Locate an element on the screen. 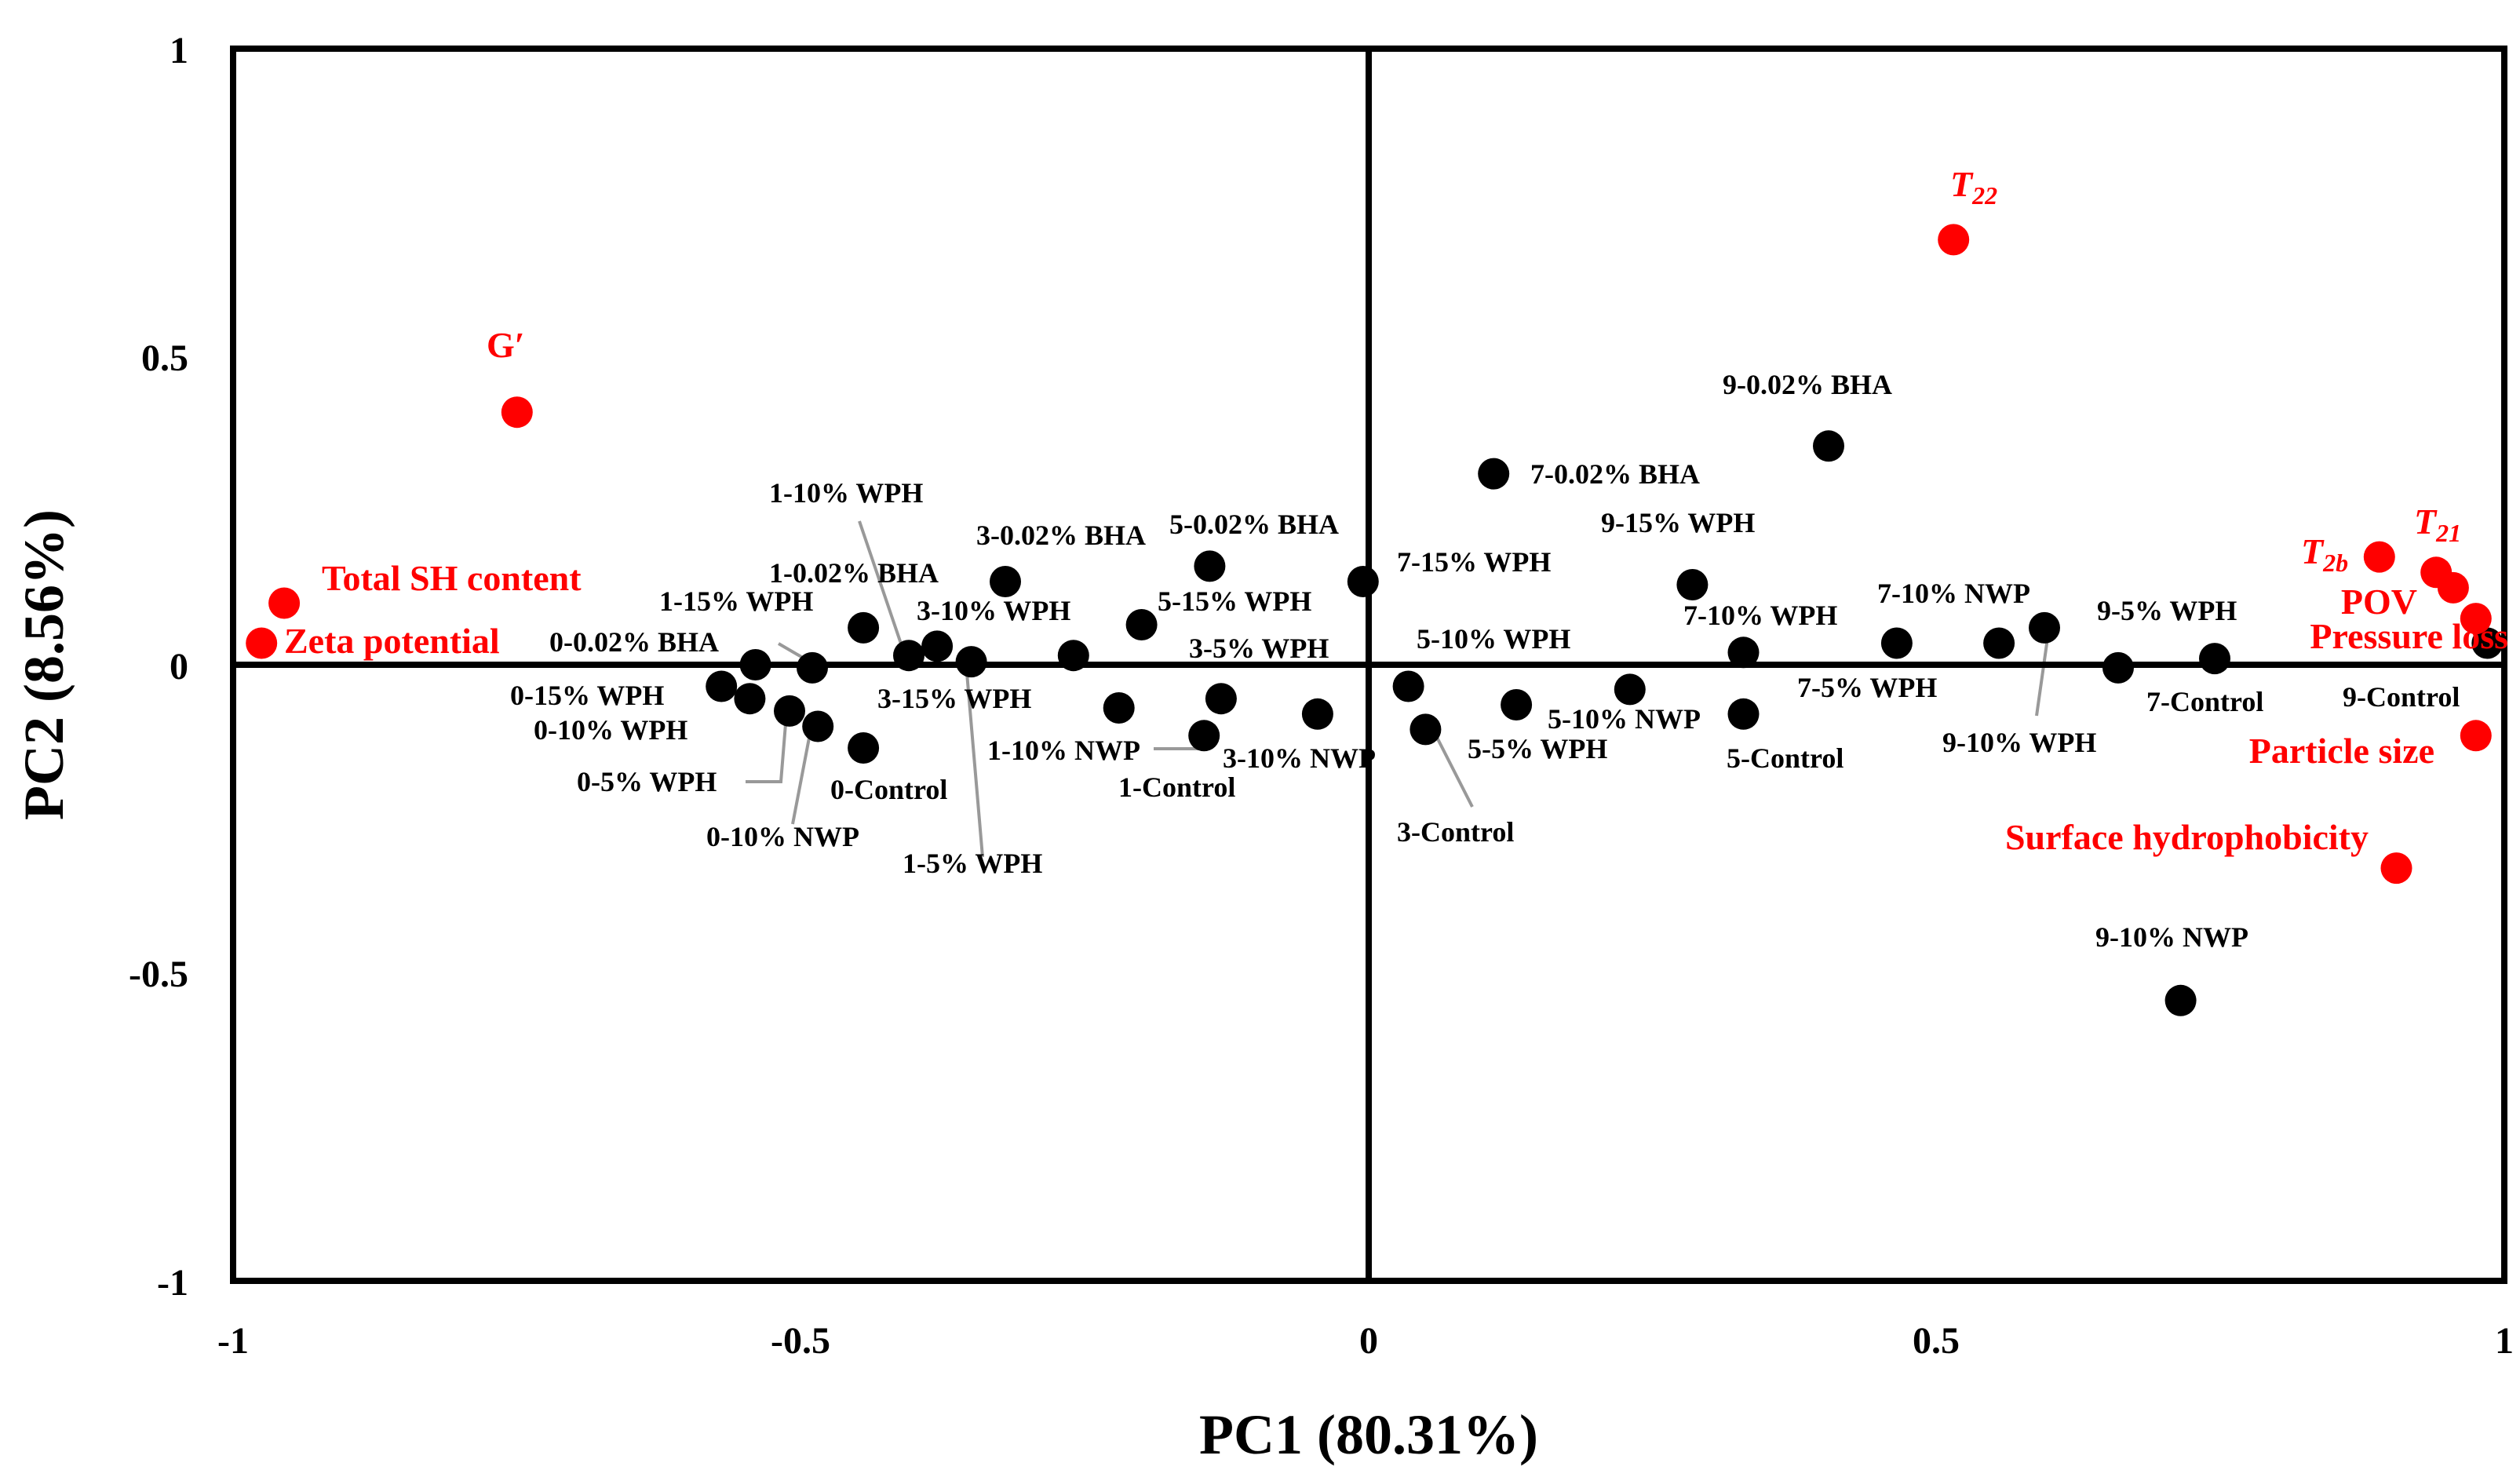  variable-point-g is located at coordinates (517, 413).